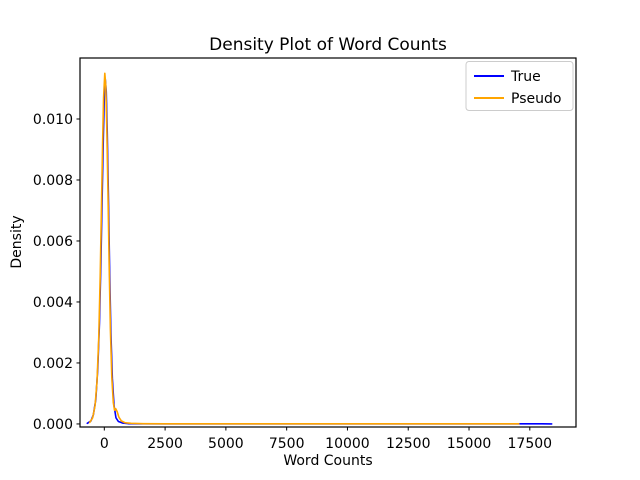 The height and width of the screenshot is (480, 640). I want to click on x-tick-label: 5000, so click(226, 444).